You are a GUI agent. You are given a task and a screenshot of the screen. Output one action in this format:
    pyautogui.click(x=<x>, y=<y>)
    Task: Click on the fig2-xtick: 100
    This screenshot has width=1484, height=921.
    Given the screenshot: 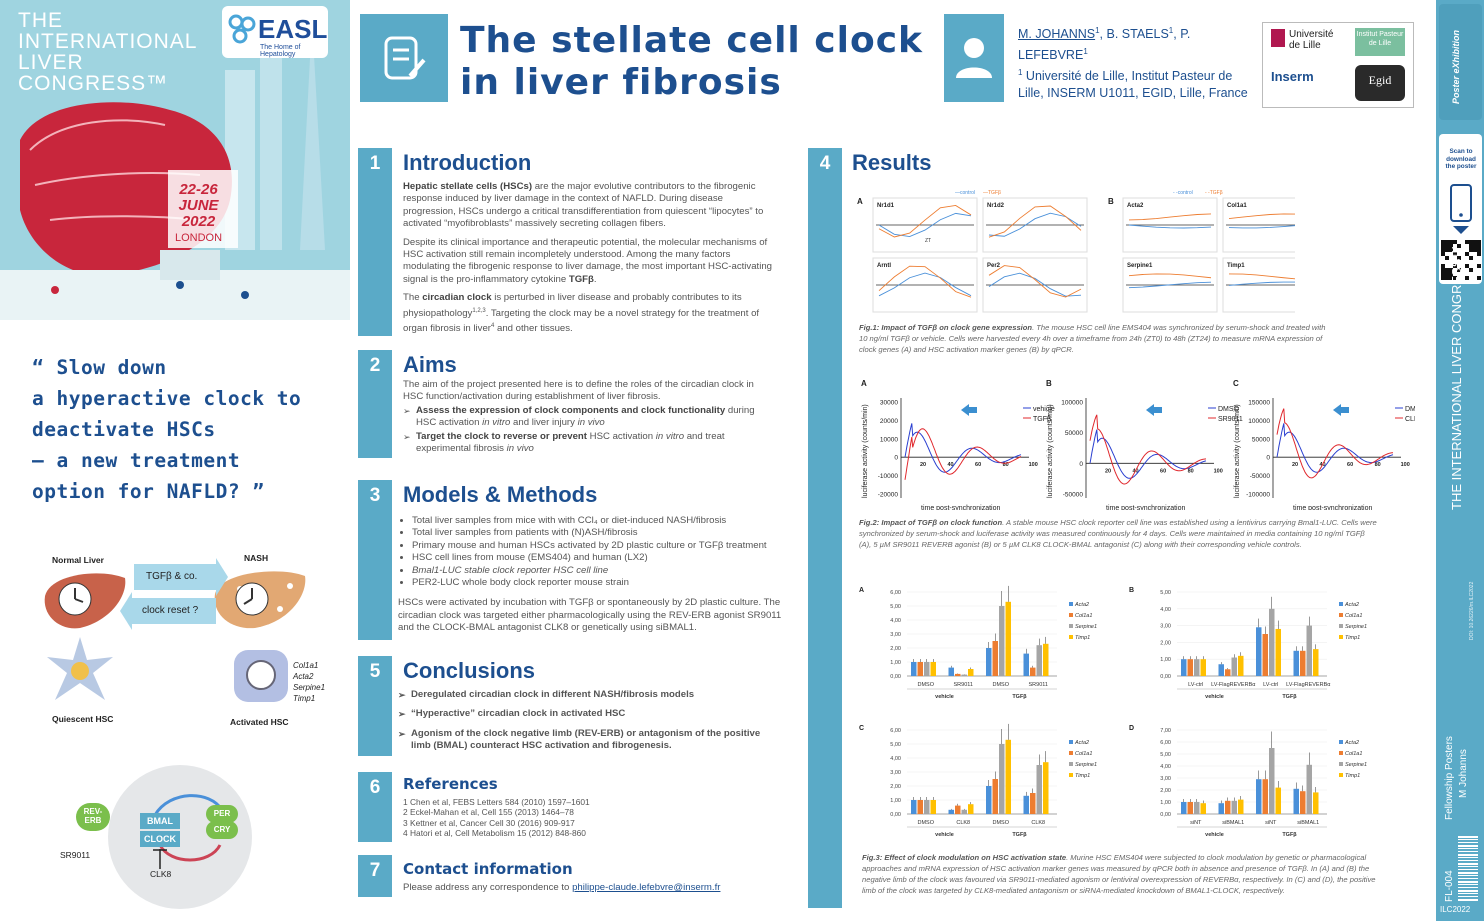 What is the action you would take?
    pyautogui.click(x=1033, y=465)
    